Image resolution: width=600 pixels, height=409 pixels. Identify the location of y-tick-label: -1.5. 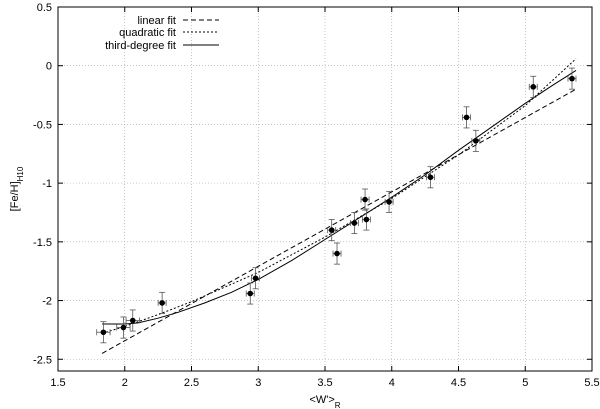
(42, 243).